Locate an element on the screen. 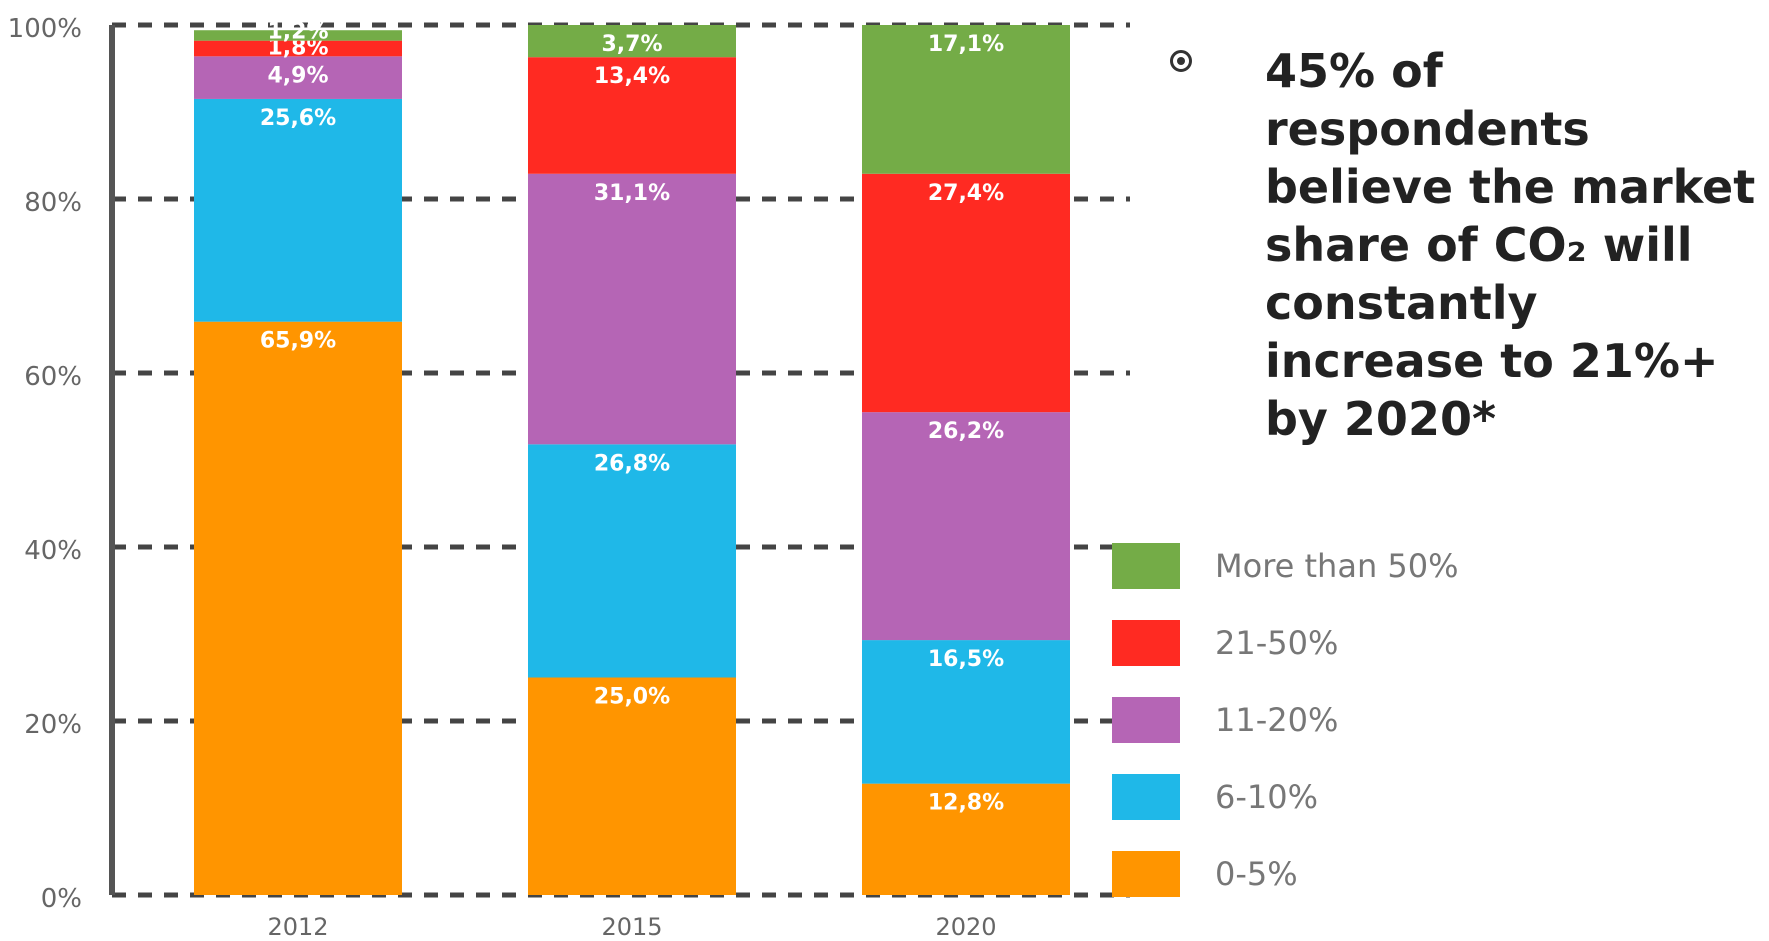 The width and height of the screenshot is (1769, 941). data-label: 17,1% is located at coordinates (966, 44).